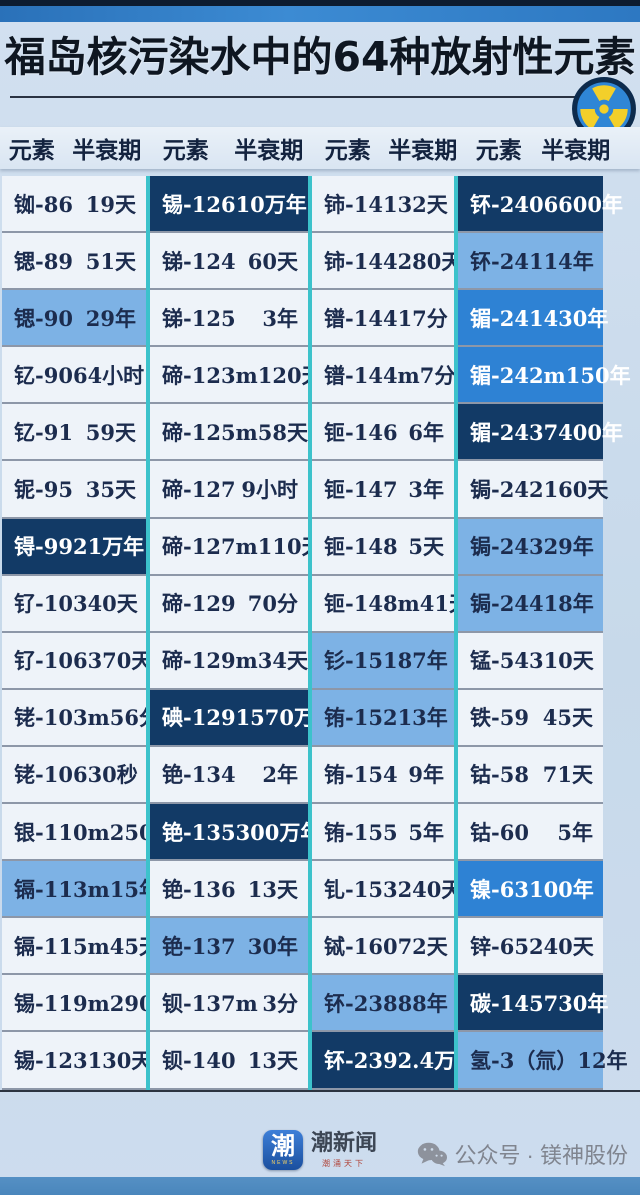  Describe the element at coordinates (272, 261) in the screenshot. I see `half-life-value: 60天` at that location.